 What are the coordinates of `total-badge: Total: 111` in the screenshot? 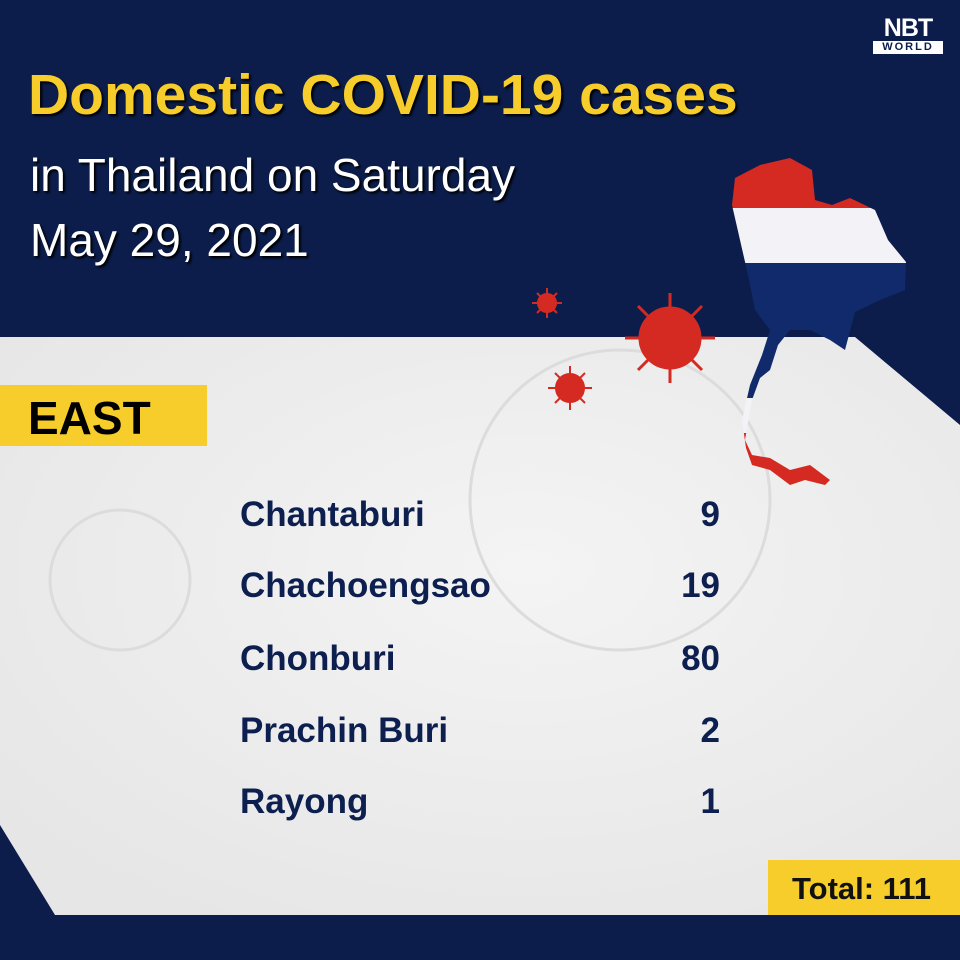 It's located at (864, 887).